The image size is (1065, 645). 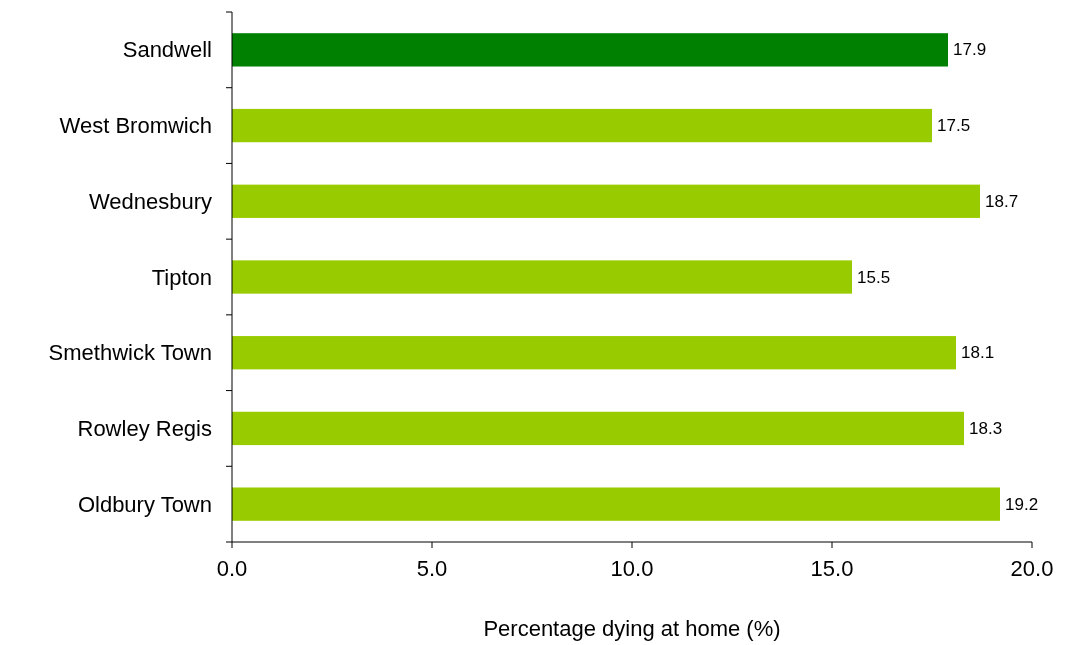 I want to click on data-label: 18.3, so click(x=986, y=428).